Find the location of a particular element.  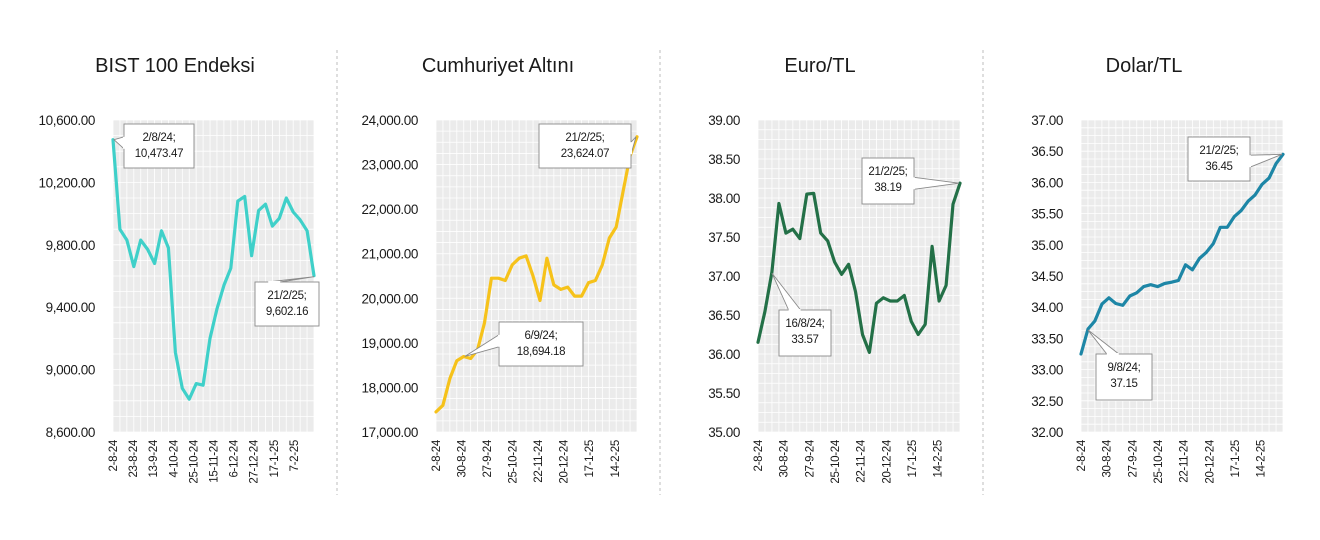

annotation-text: 36.45 is located at coordinates (1218, 167).